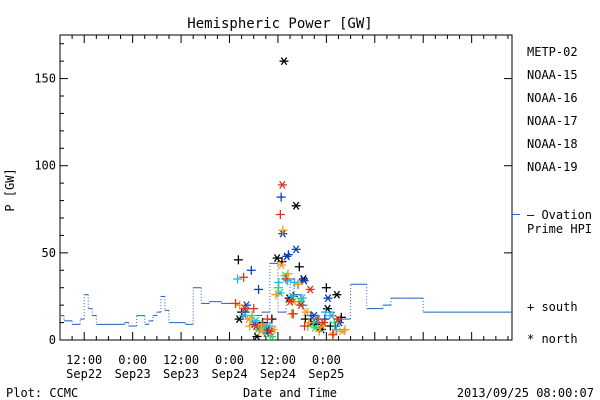 Image resolution: width=600 pixels, height=400 pixels. Describe the element at coordinates (279, 24) in the screenshot. I see `chart-title: Hemispheric Power [GW]` at that location.